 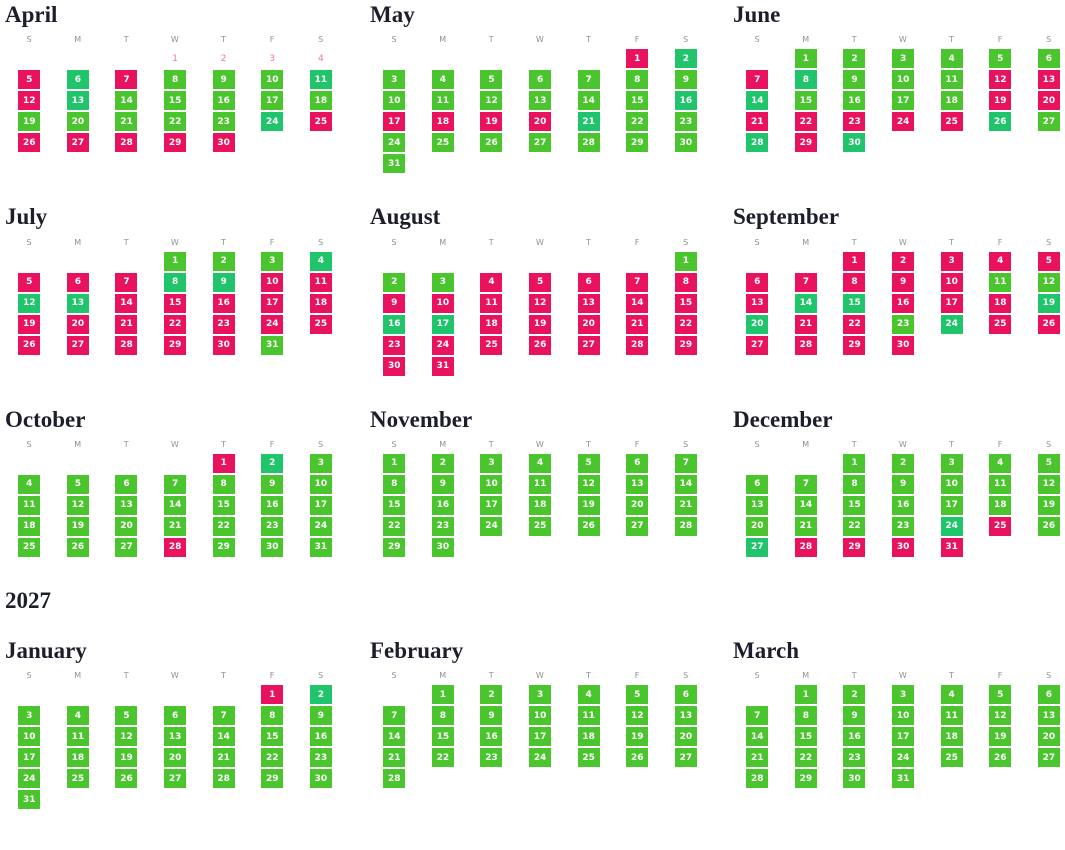 I want to click on day-cell: 11, so click(x=588, y=716).